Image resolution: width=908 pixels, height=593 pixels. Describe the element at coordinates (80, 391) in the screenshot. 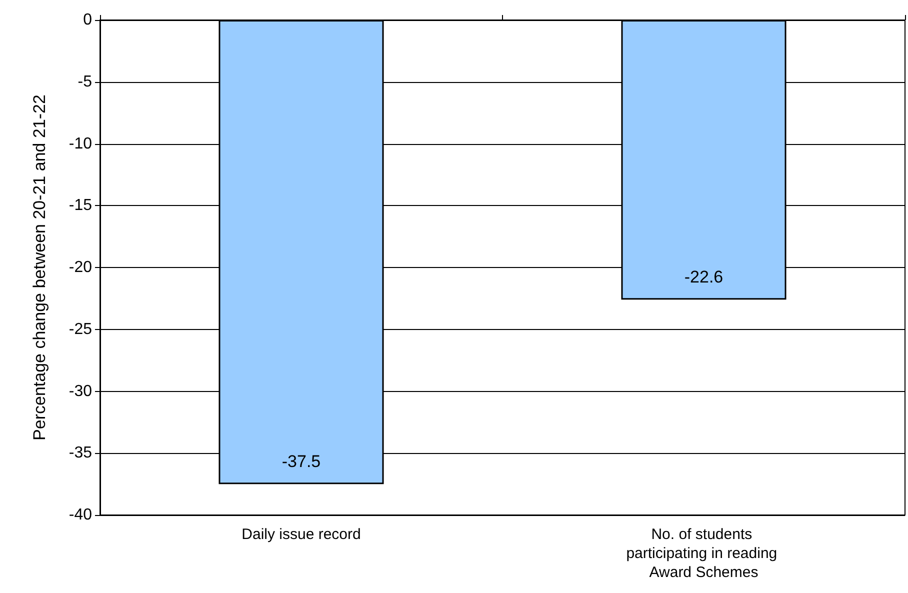

I see `y-tick-label: -30` at that location.